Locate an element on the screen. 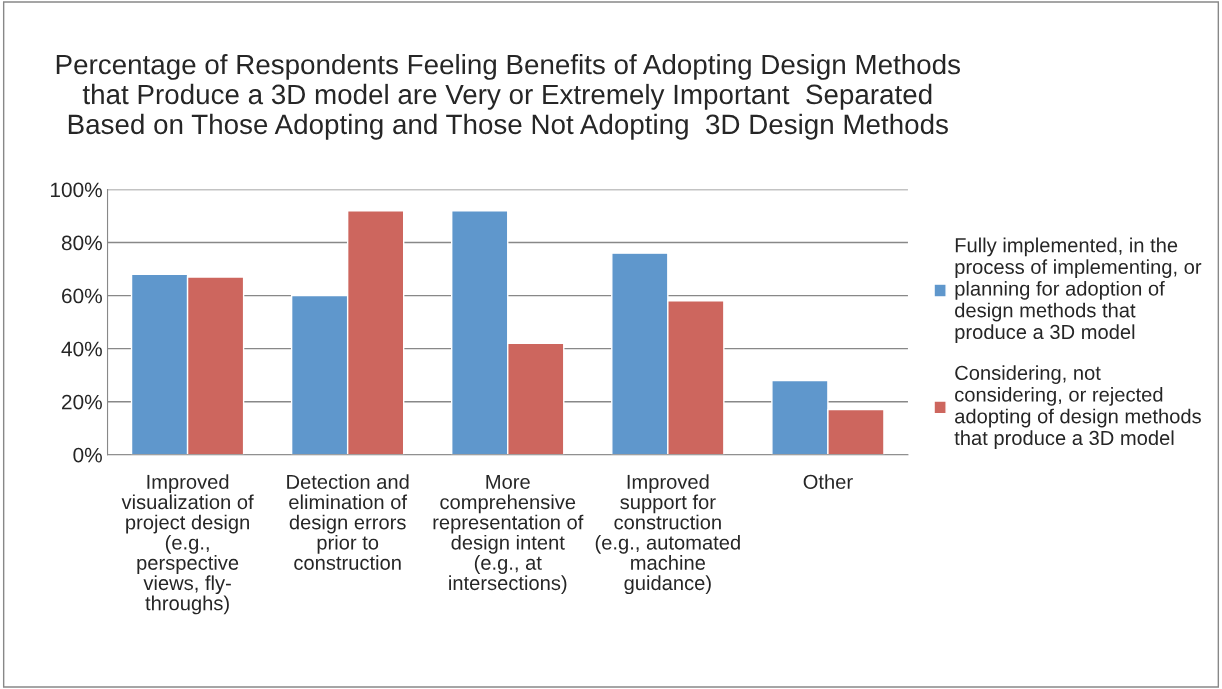 The image size is (1222, 689). y-tick-label: 60% is located at coordinates (82, 296).